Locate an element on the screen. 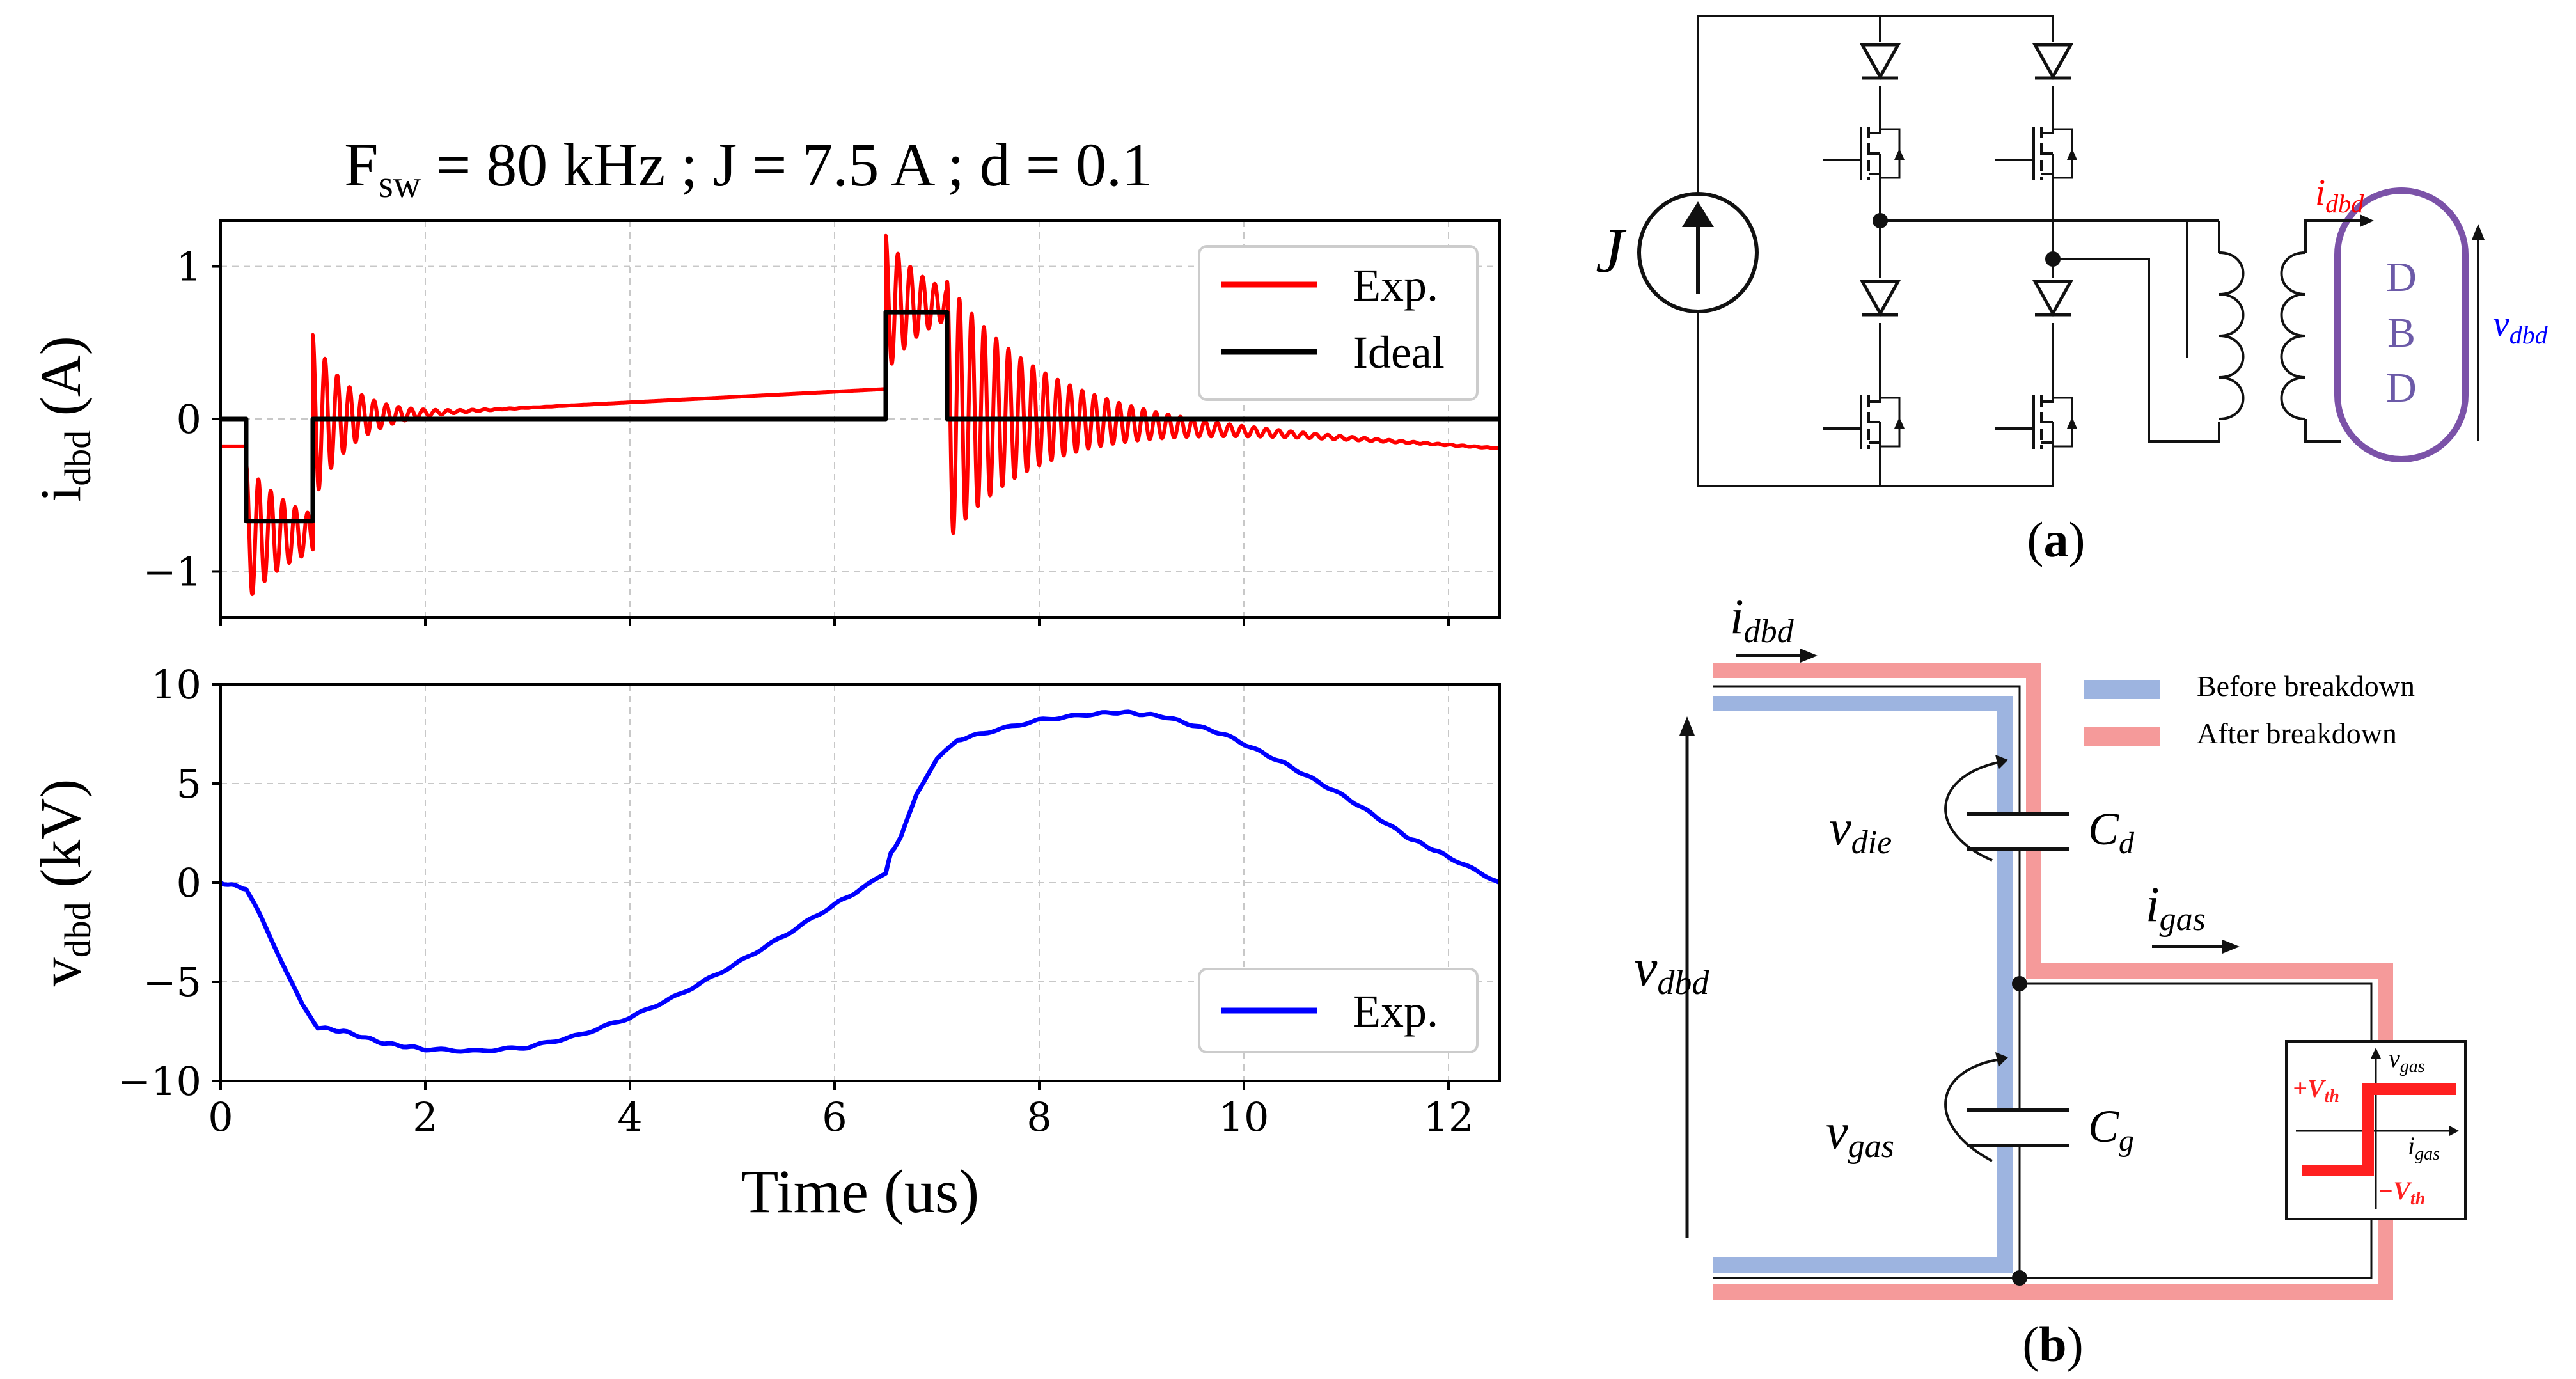 The height and width of the screenshot is (1379, 2576). chart1-series is located at coordinates (860, 415).